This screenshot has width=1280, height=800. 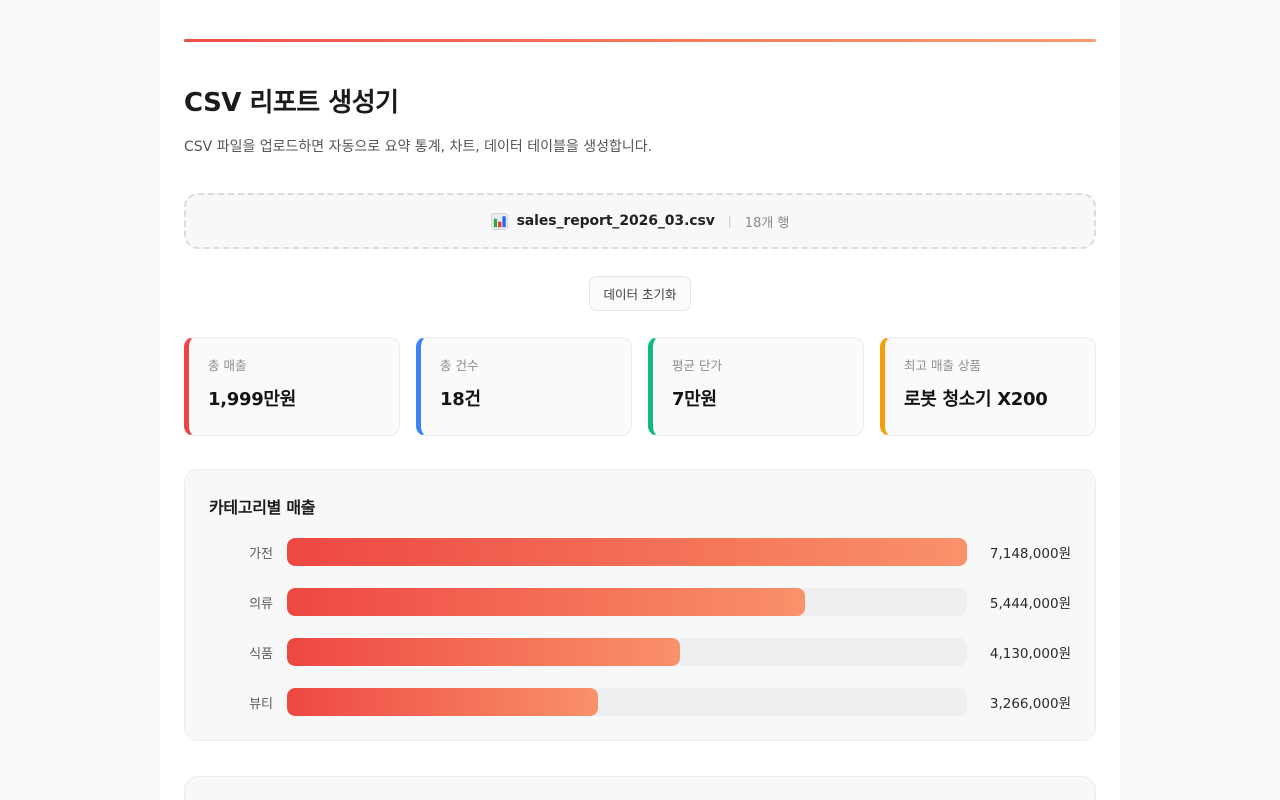 I want to click on bar-row: 뷰티 3,266,000원, so click(x=640, y=702).